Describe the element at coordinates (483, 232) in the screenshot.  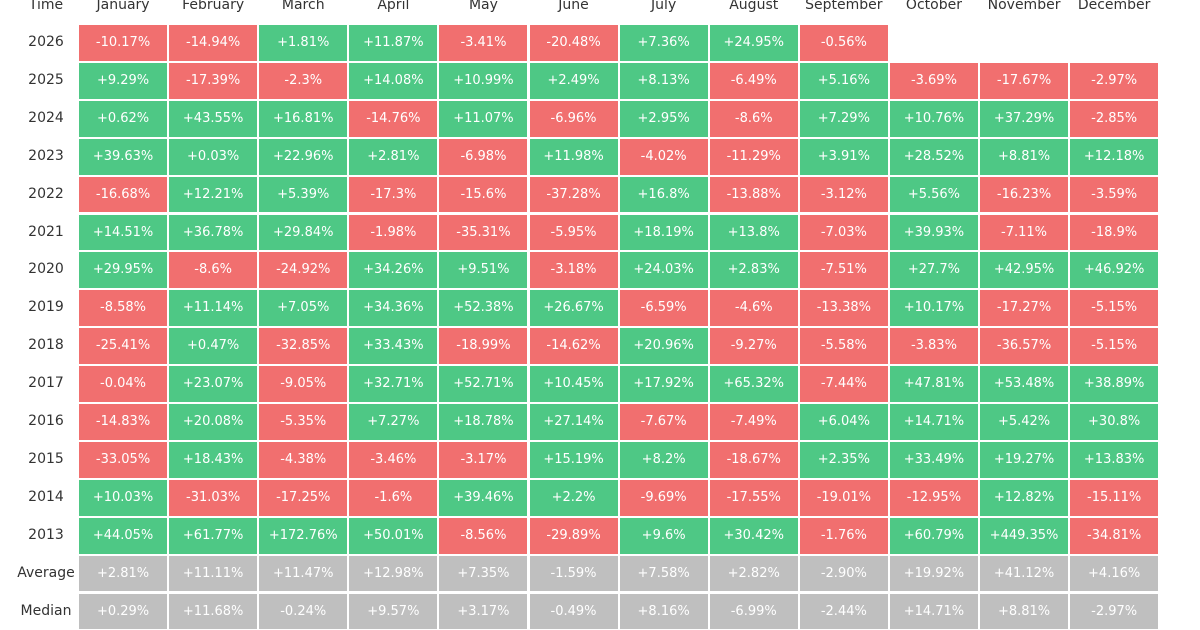
I see `cell-2021-may: -35.31%` at that location.